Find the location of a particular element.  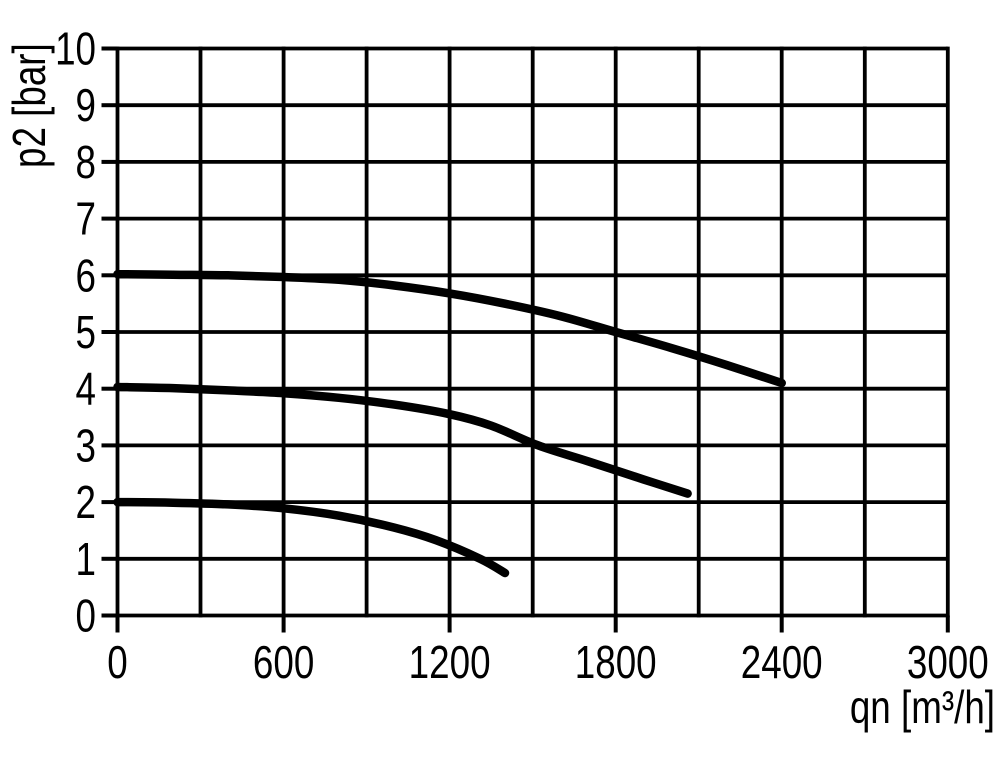

y-tick-label: 3 is located at coordinates (86, 445).